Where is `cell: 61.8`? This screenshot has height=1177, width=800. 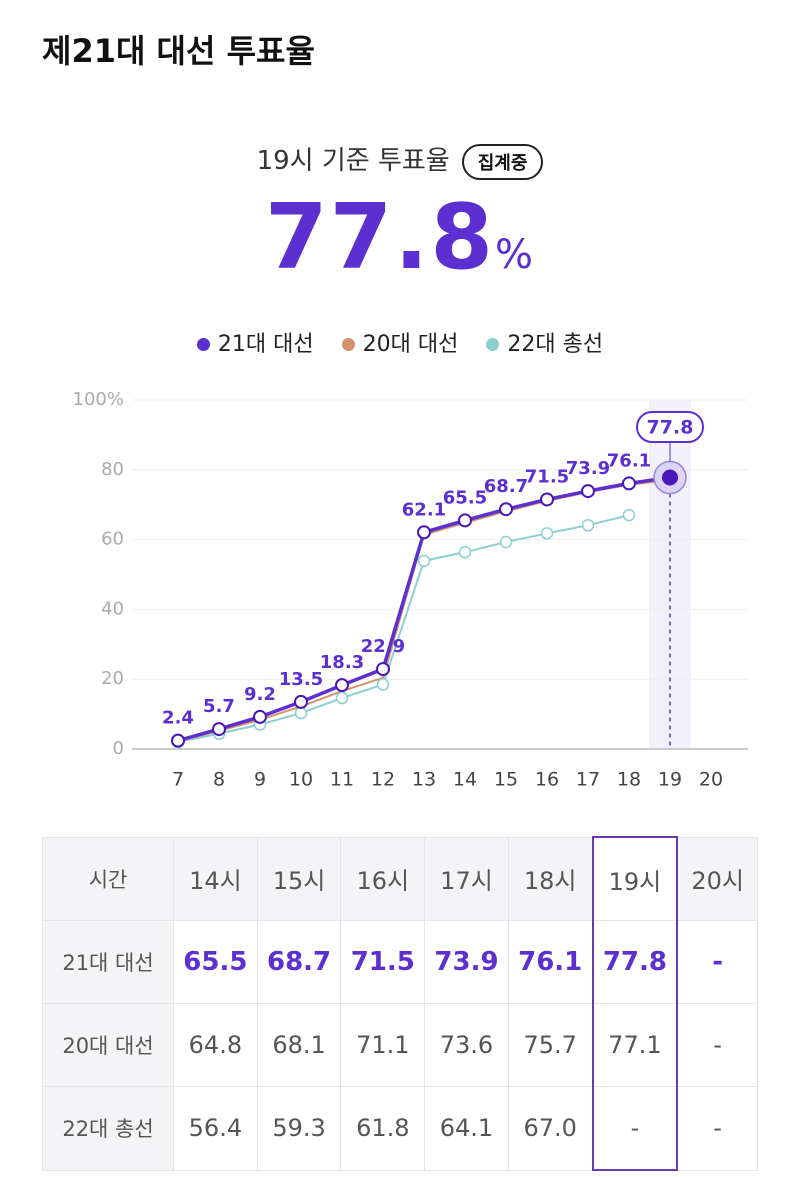 cell: 61.8 is located at coordinates (383, 1128).